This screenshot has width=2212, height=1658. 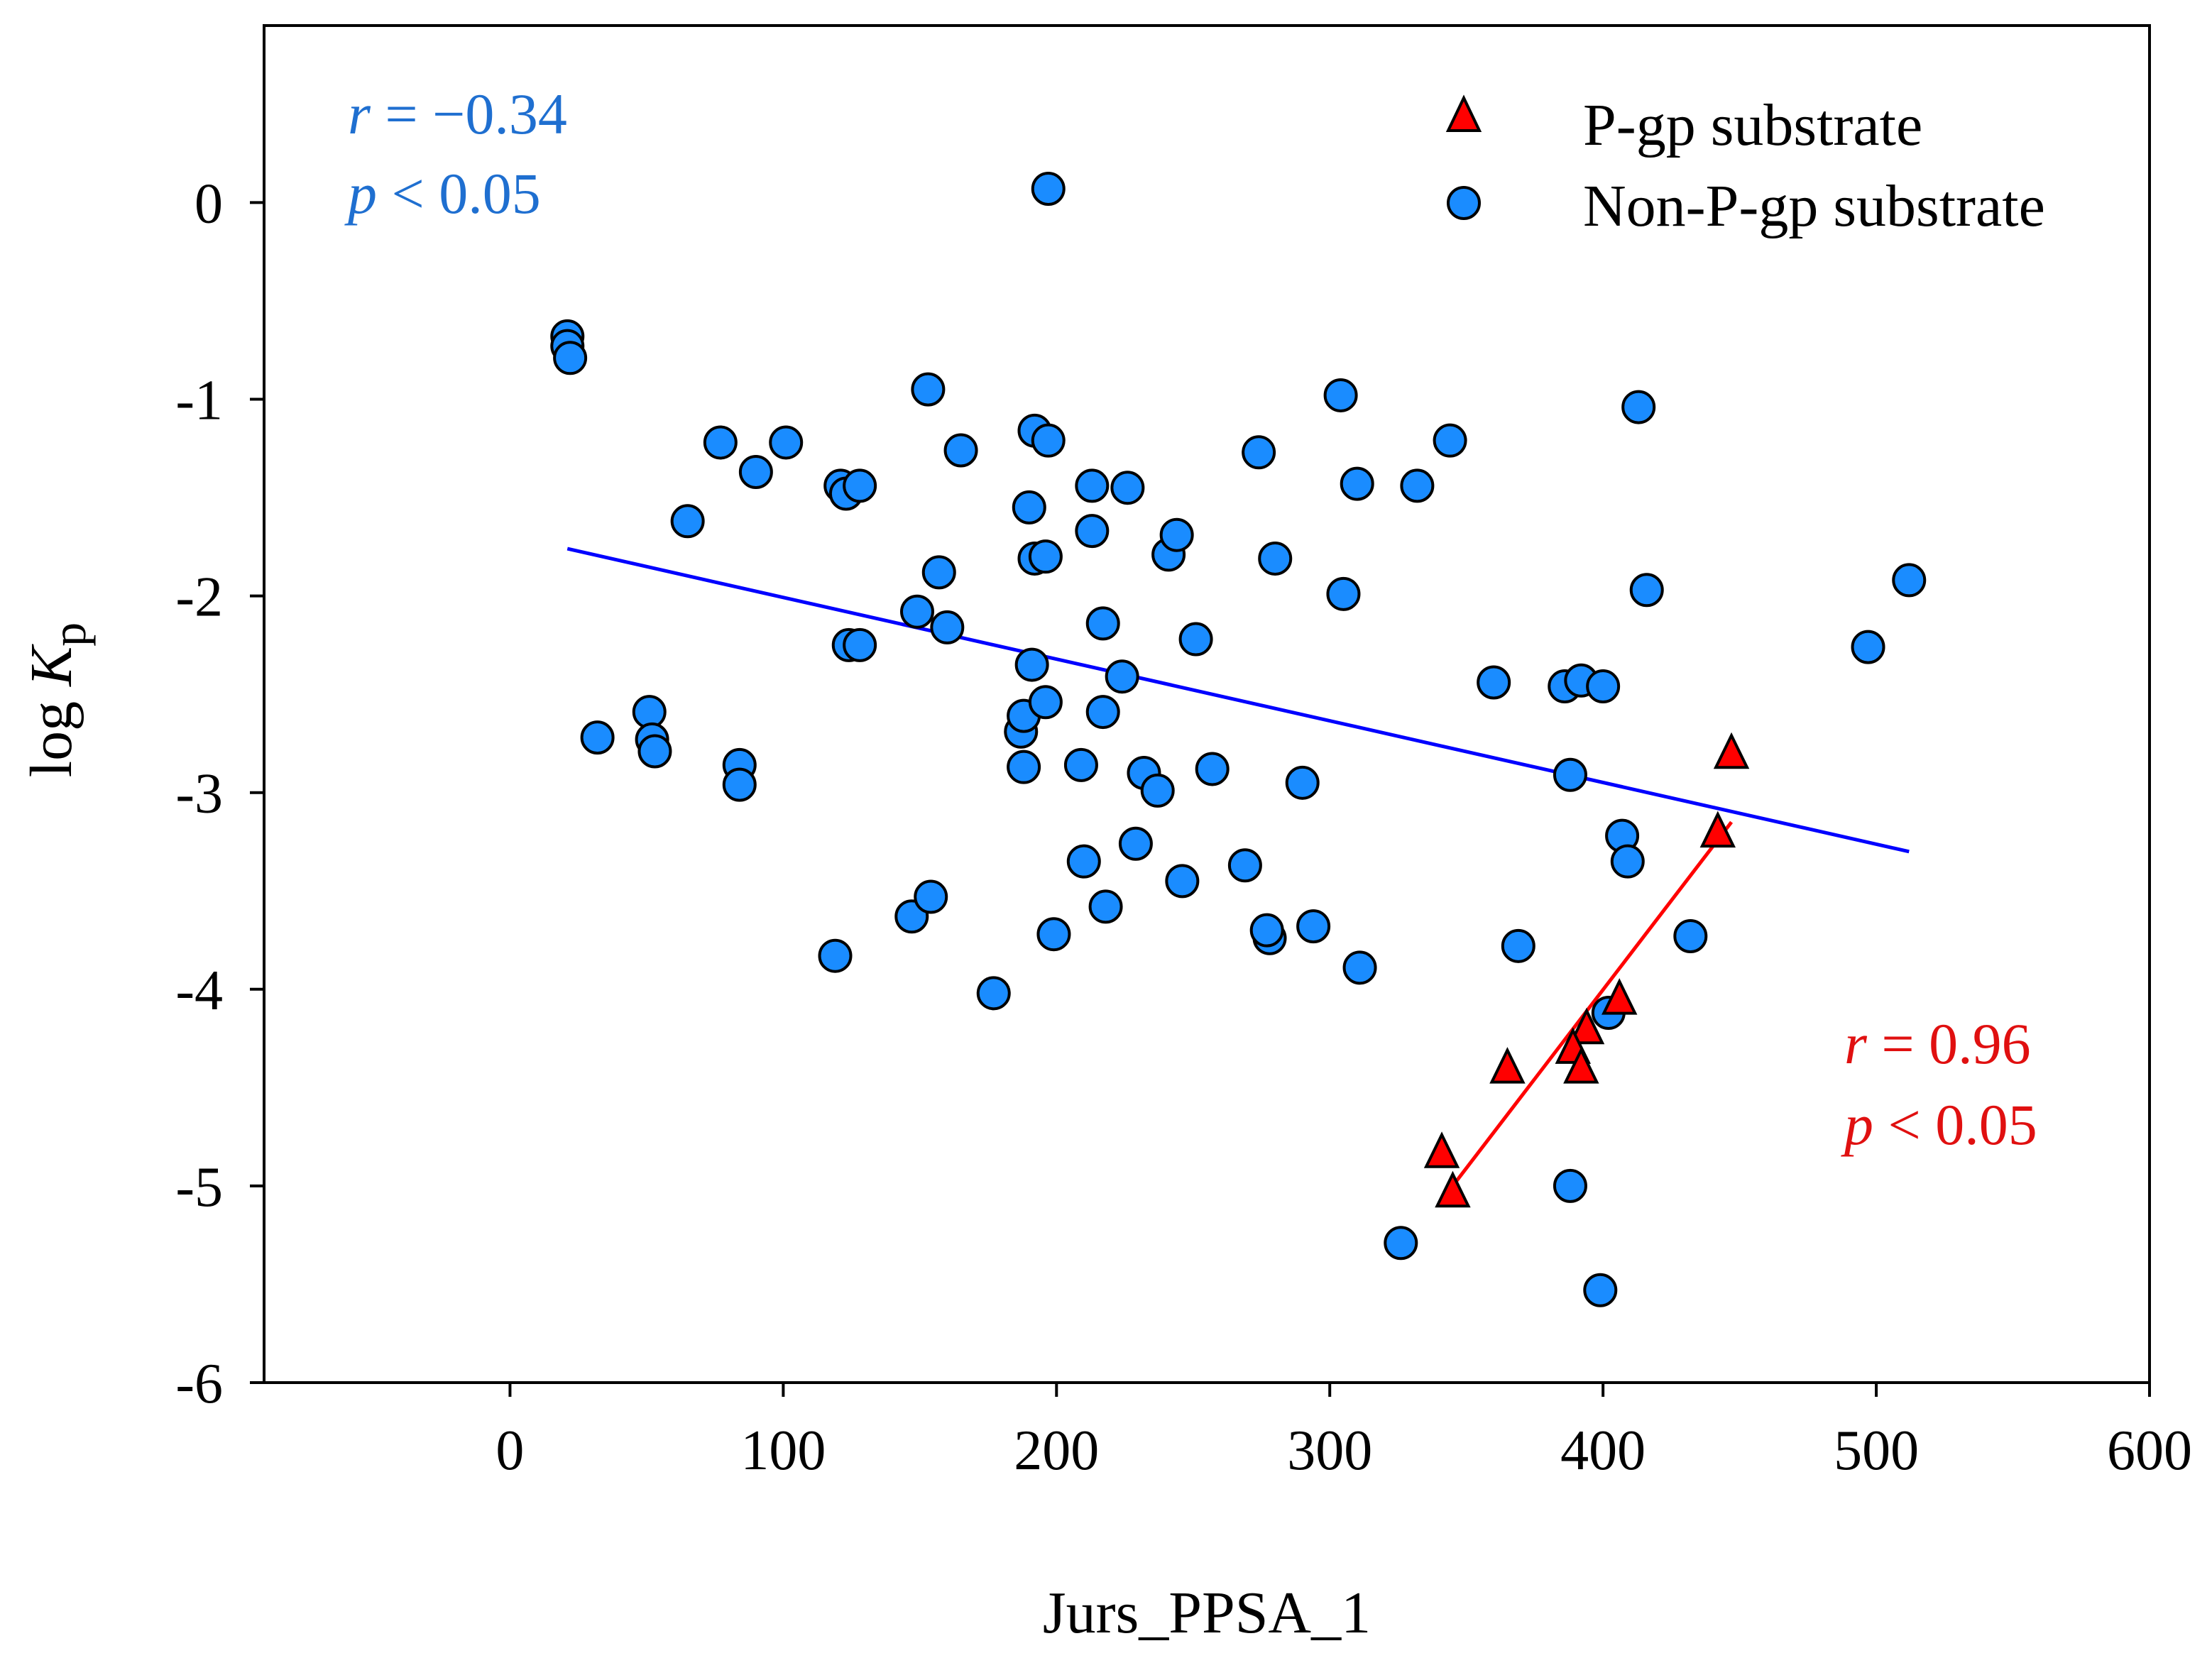 I want to click on x-axis-ticks: 0 100 200 300 400 500 600, so click(x=1343, y=1432).